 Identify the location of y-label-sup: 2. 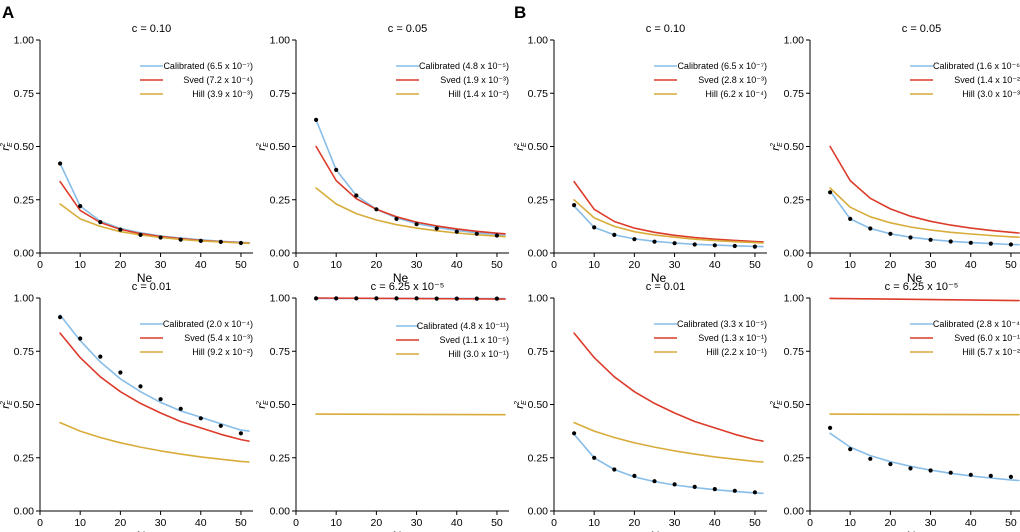
(517, 403).